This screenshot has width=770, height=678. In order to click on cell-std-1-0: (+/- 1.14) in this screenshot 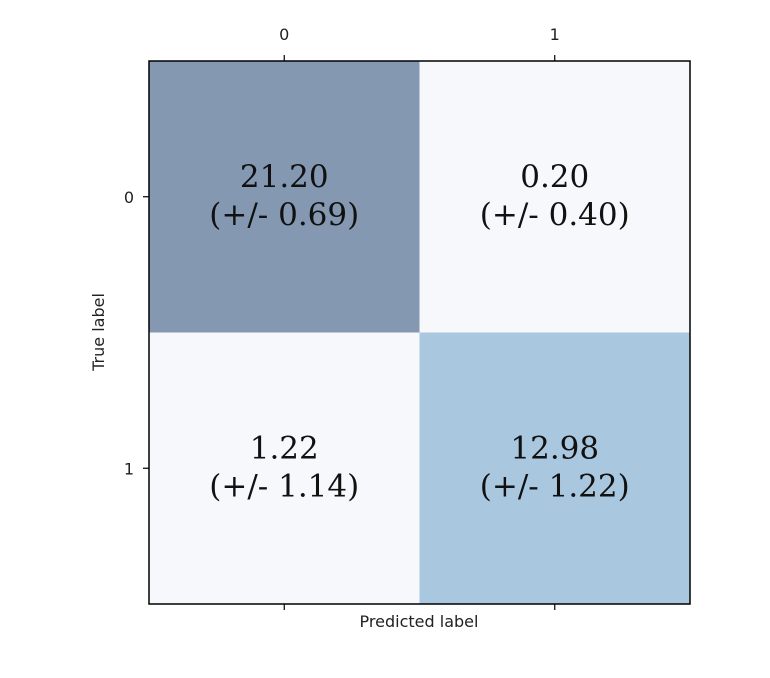, I will do `click(284, 486)`.